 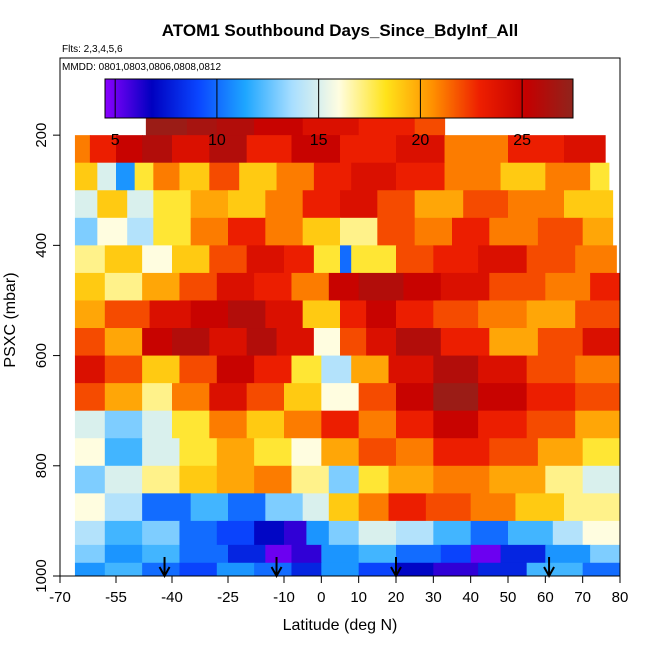 I want to click on colorbar-tick-label: 25, so click(x=522, y=140).